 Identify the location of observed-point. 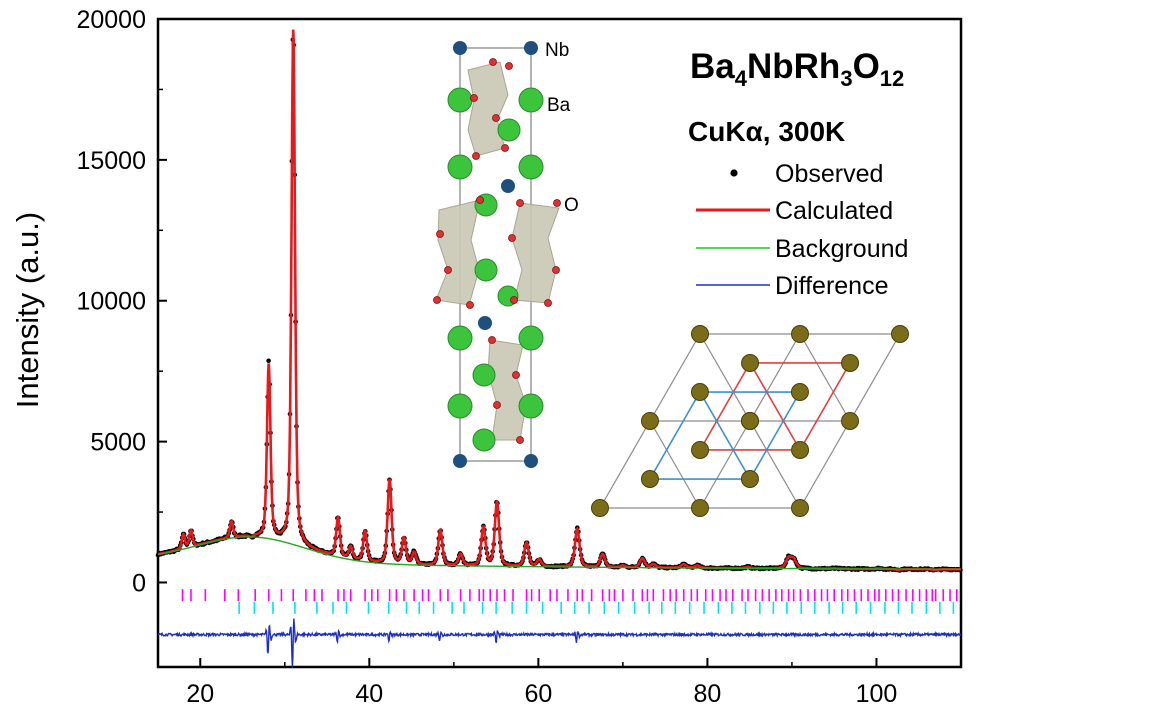
(268, 361).